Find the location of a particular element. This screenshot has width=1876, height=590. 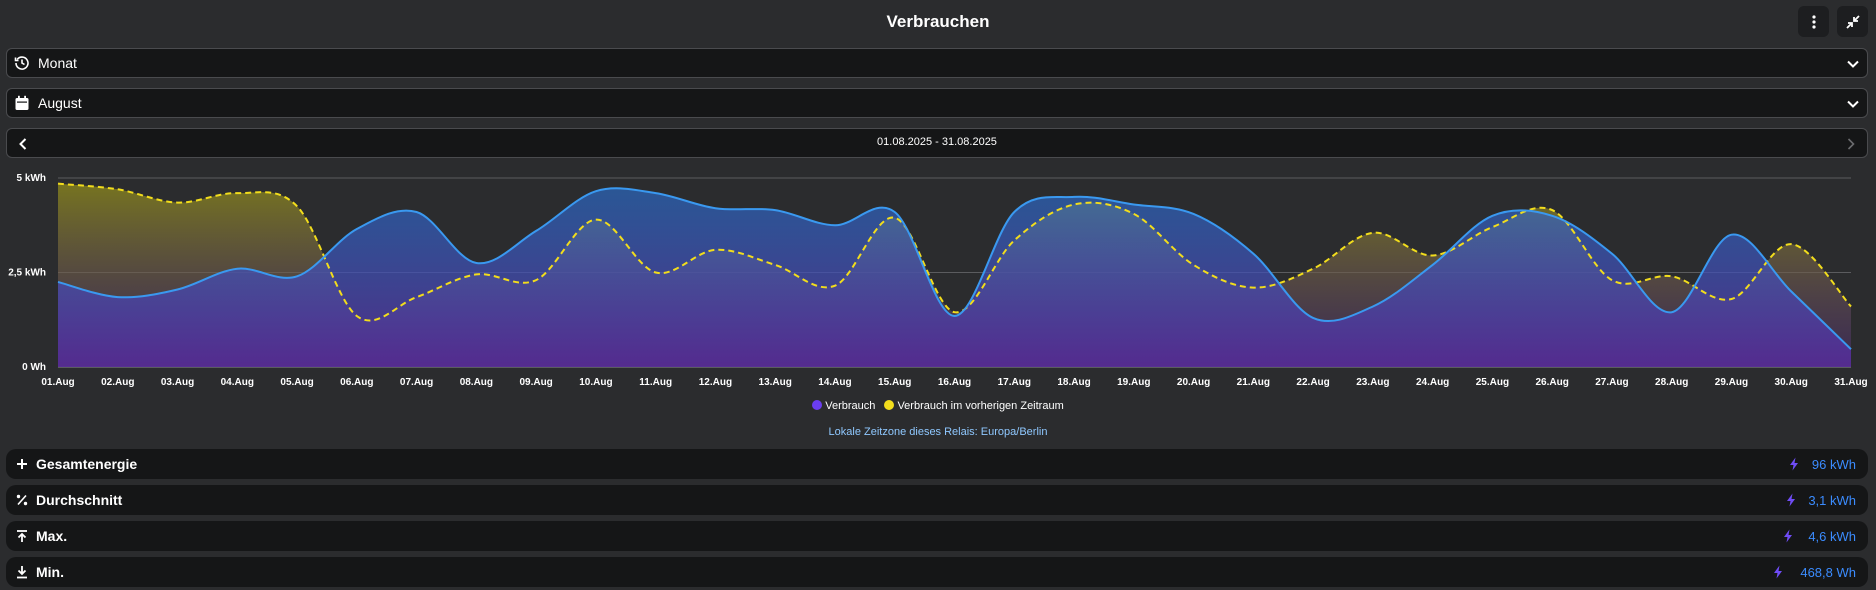

x-tick-label: 03.Aug is located at coordinates (177, 382).